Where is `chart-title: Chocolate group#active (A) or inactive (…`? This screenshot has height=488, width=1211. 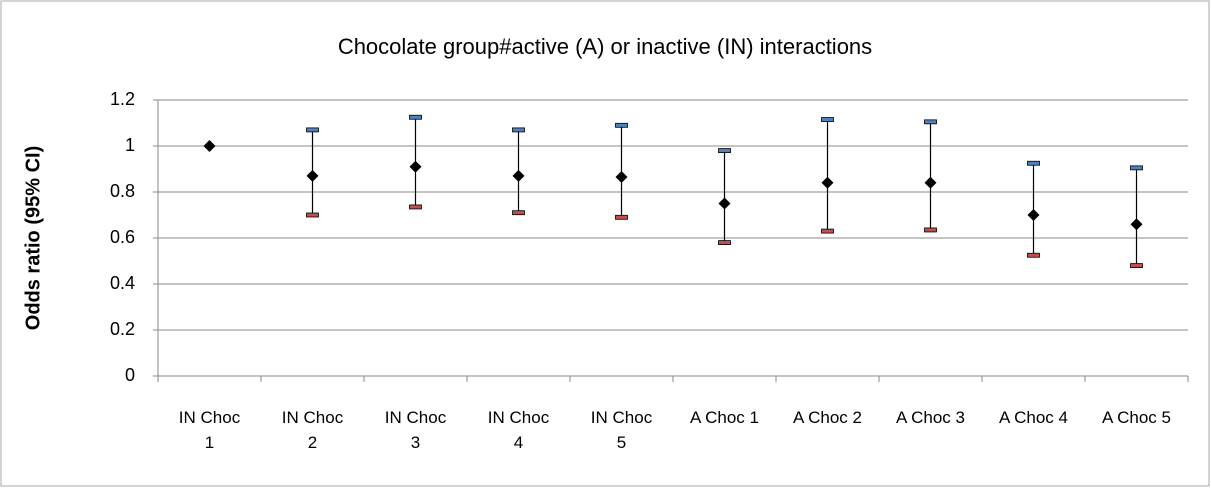 chart-title: Chocolate group#active (A) or inactive (… is located at coordinates (605, 46).